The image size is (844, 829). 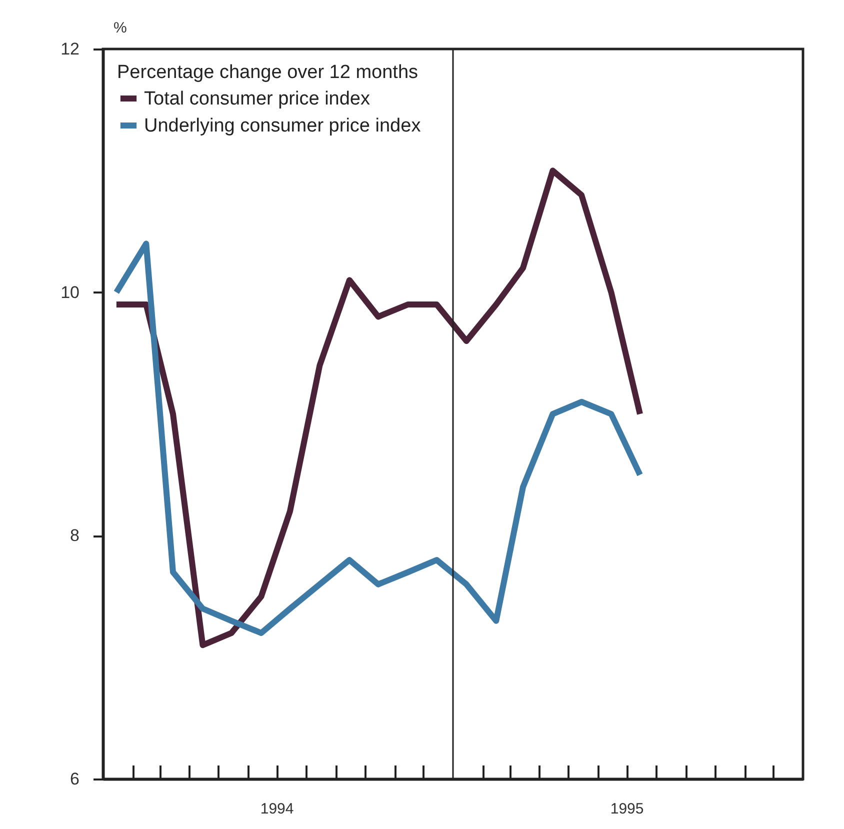 I want to click on x-tick-label: 1995, so click(x=627, y=809).